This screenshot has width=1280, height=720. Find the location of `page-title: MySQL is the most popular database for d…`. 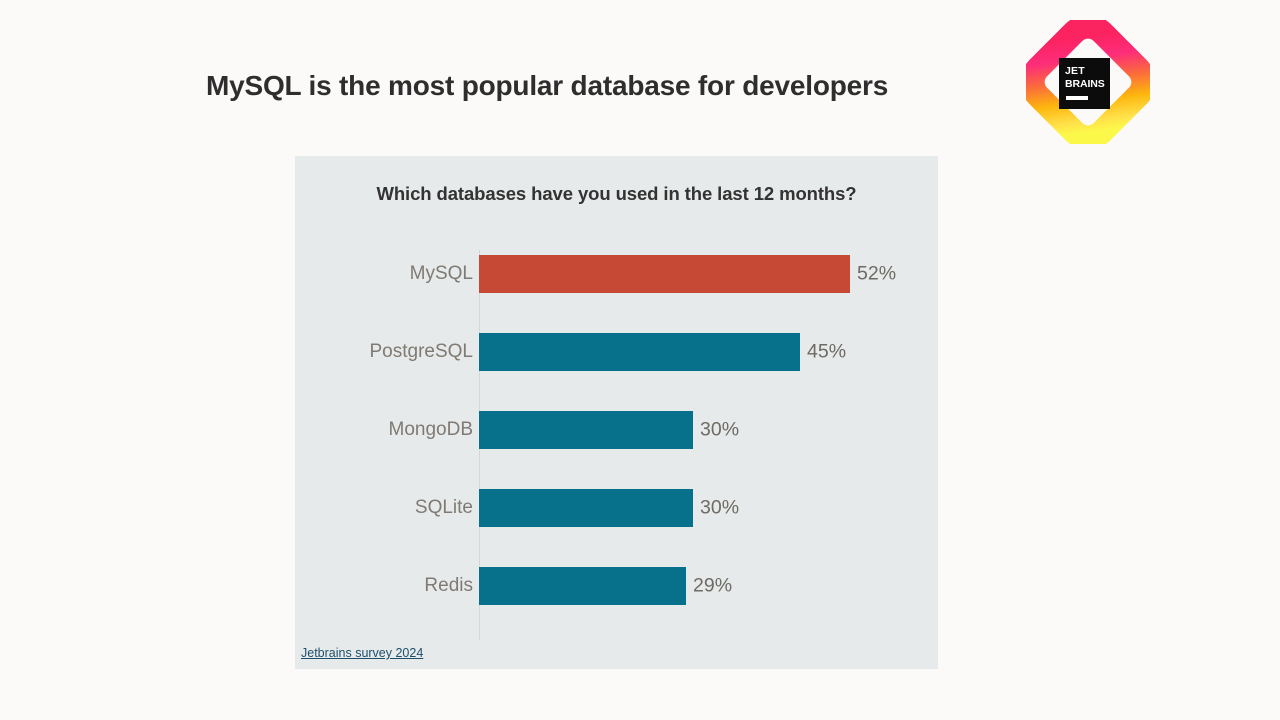

page-title: MySQL is the most popular database for d… is located at coordinates (547, 85).